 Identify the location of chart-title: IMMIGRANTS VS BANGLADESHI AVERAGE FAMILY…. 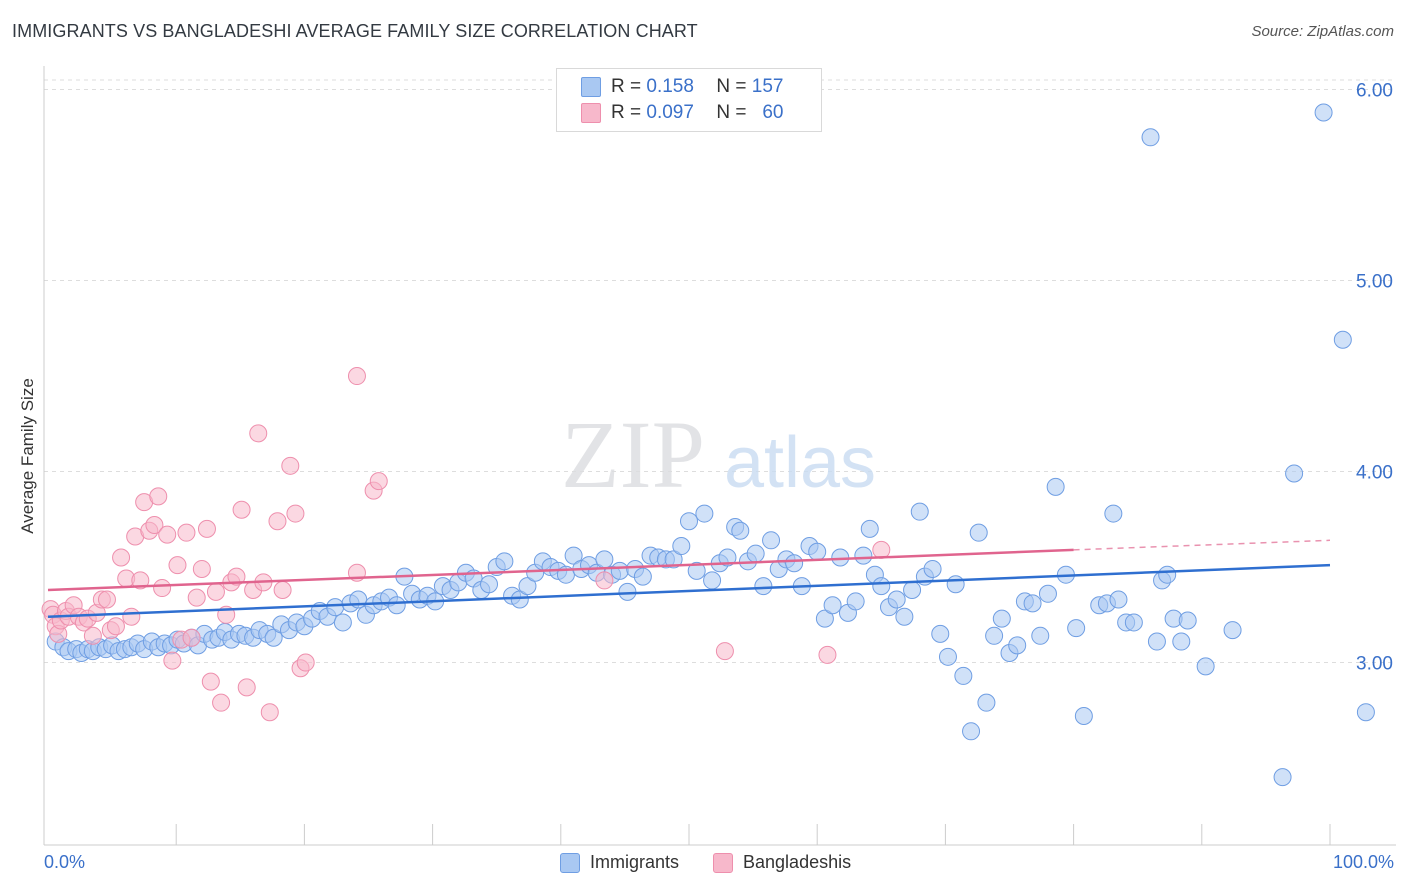
(355, 31).